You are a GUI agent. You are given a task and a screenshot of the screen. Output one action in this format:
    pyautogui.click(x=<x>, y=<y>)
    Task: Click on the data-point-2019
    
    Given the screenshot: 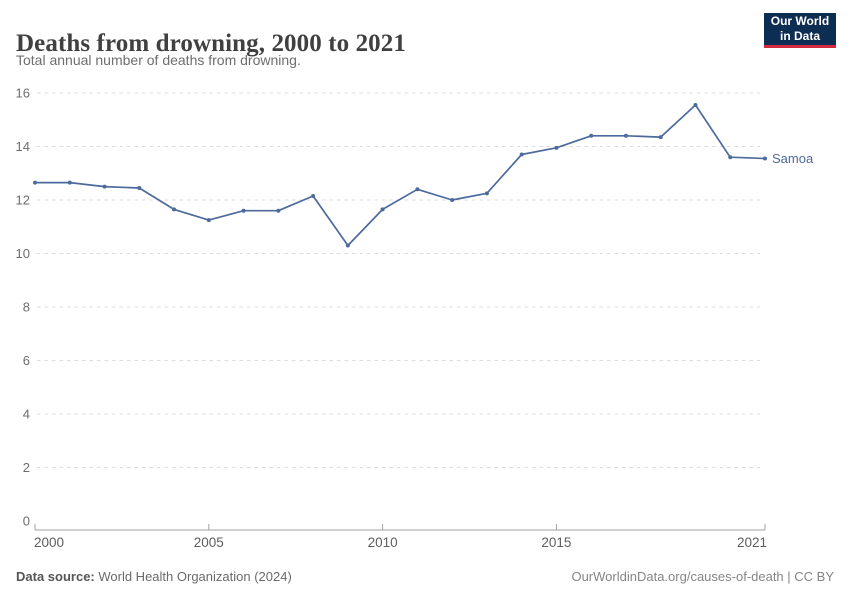 What is the action you would take?
    pyautogui.click(x=695, y=105)
    